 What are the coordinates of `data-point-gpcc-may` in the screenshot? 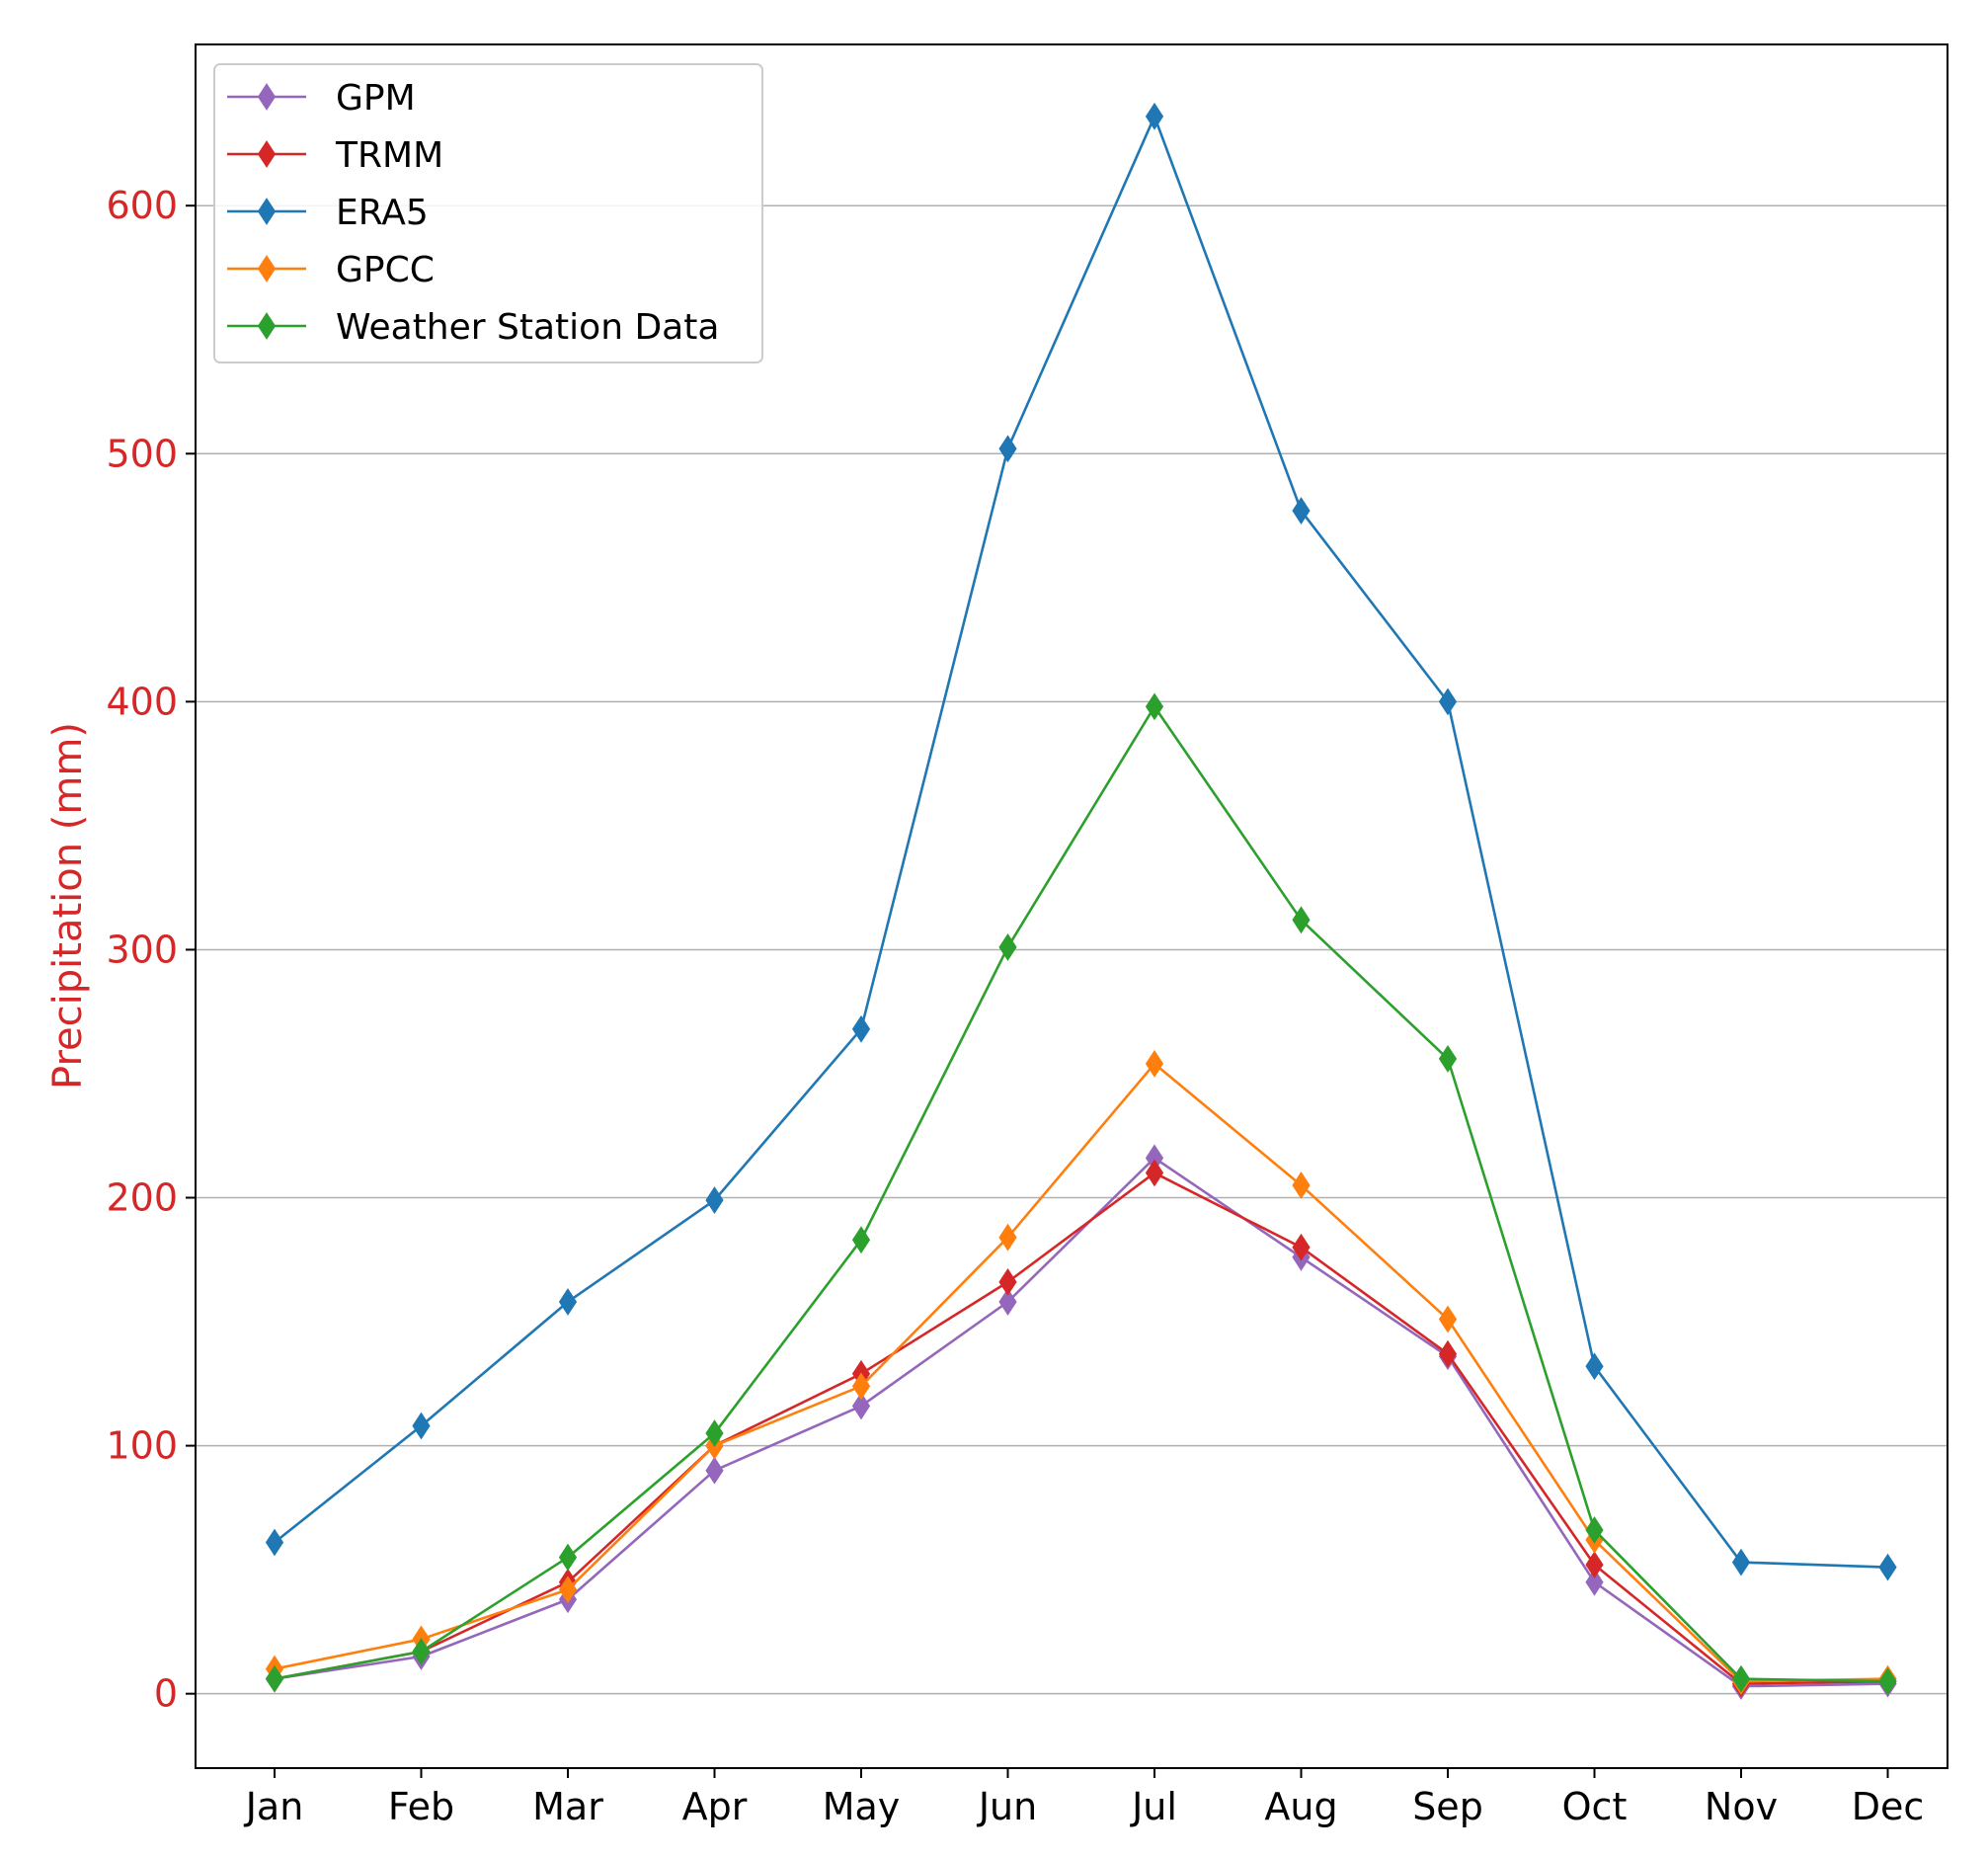 It's located at (861, 1386).